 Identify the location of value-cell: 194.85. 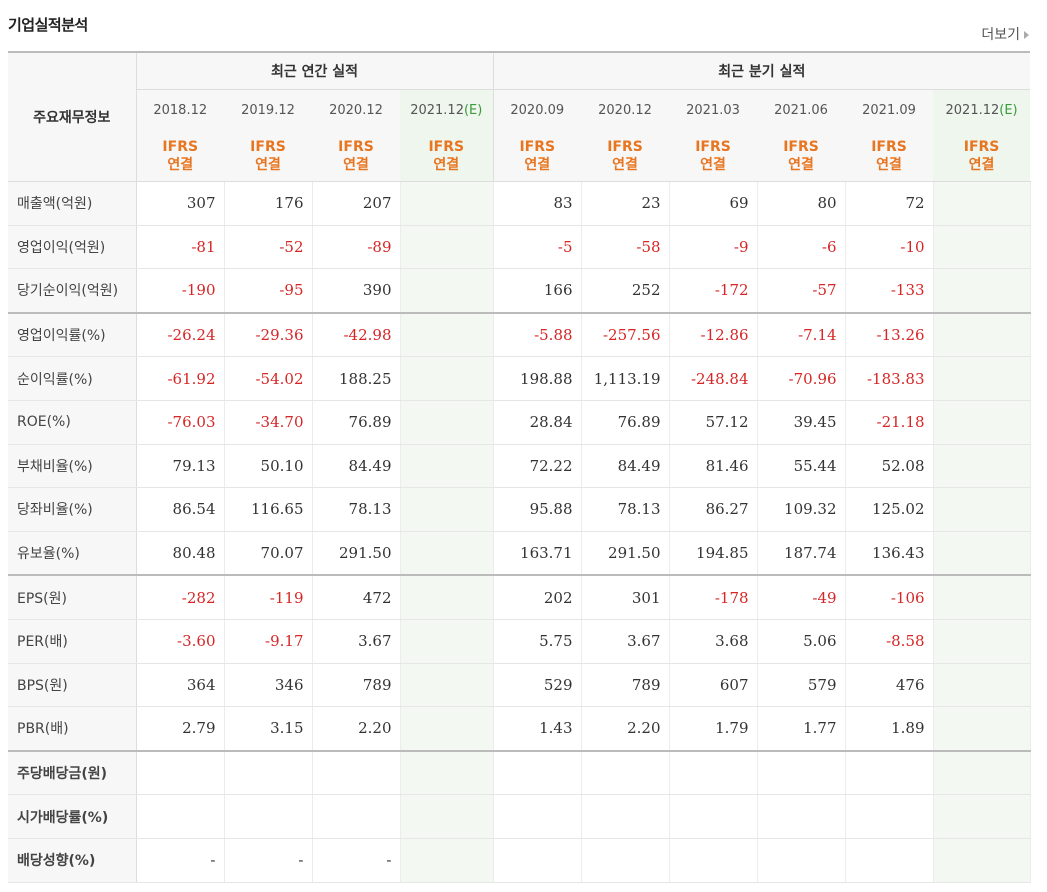
(713, 553).